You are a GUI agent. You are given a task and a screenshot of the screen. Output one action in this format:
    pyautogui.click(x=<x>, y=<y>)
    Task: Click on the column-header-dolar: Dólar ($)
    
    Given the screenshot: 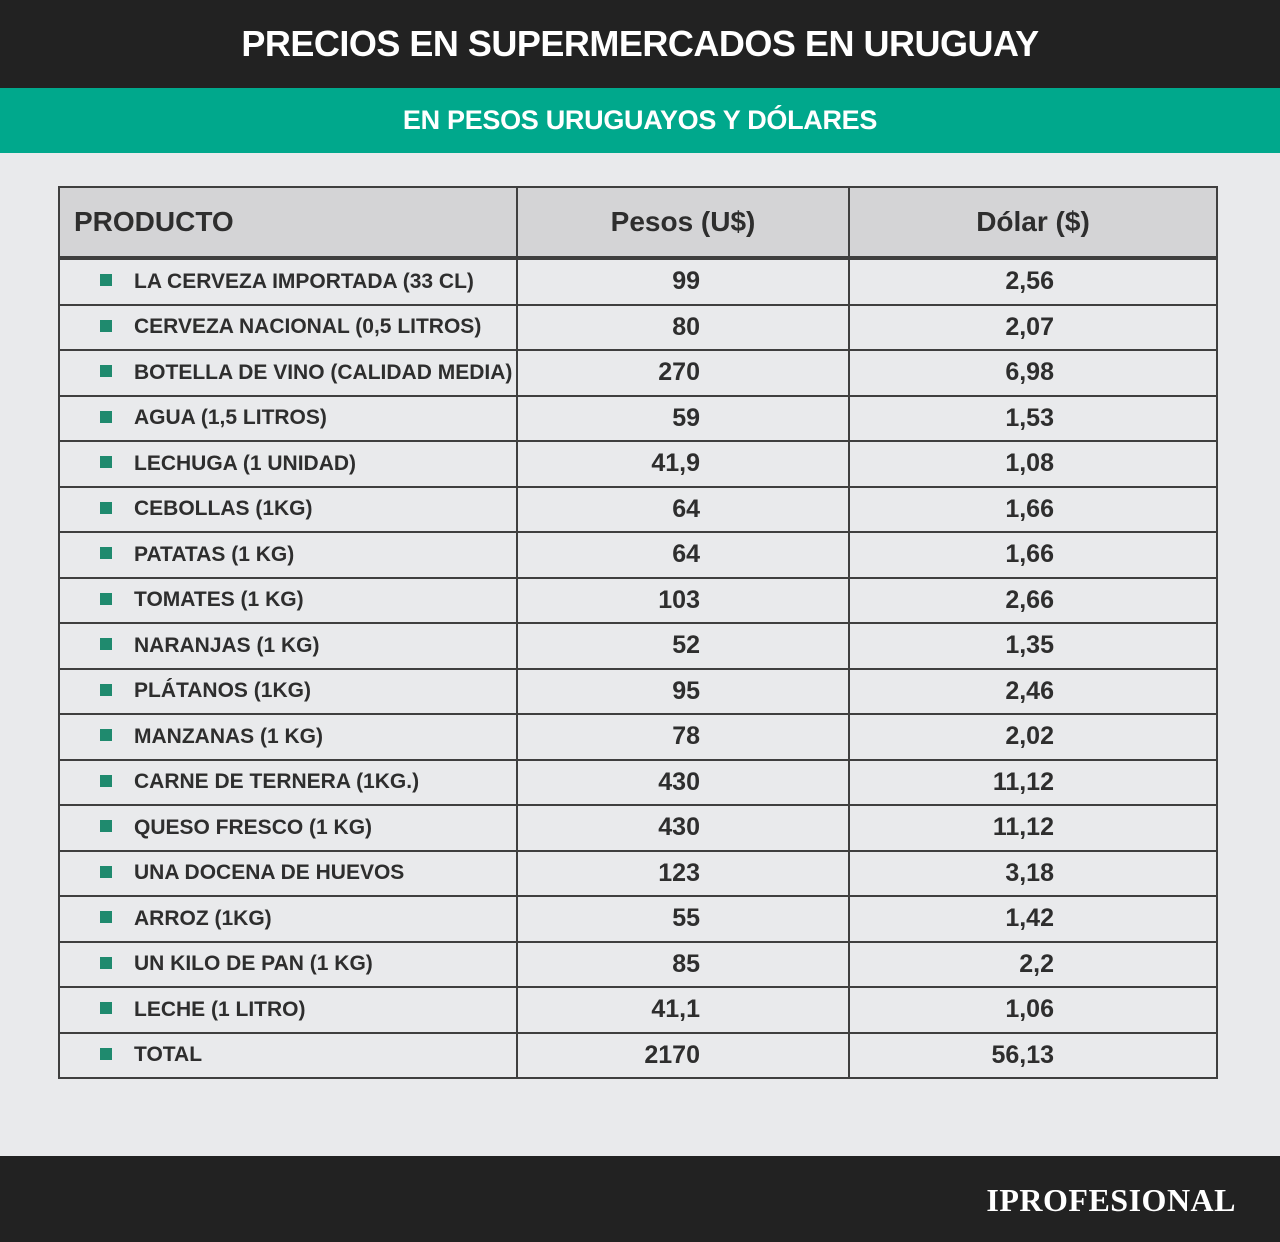 What is the action you would take?
    pyautogui.click(x=1033, y=223)
    